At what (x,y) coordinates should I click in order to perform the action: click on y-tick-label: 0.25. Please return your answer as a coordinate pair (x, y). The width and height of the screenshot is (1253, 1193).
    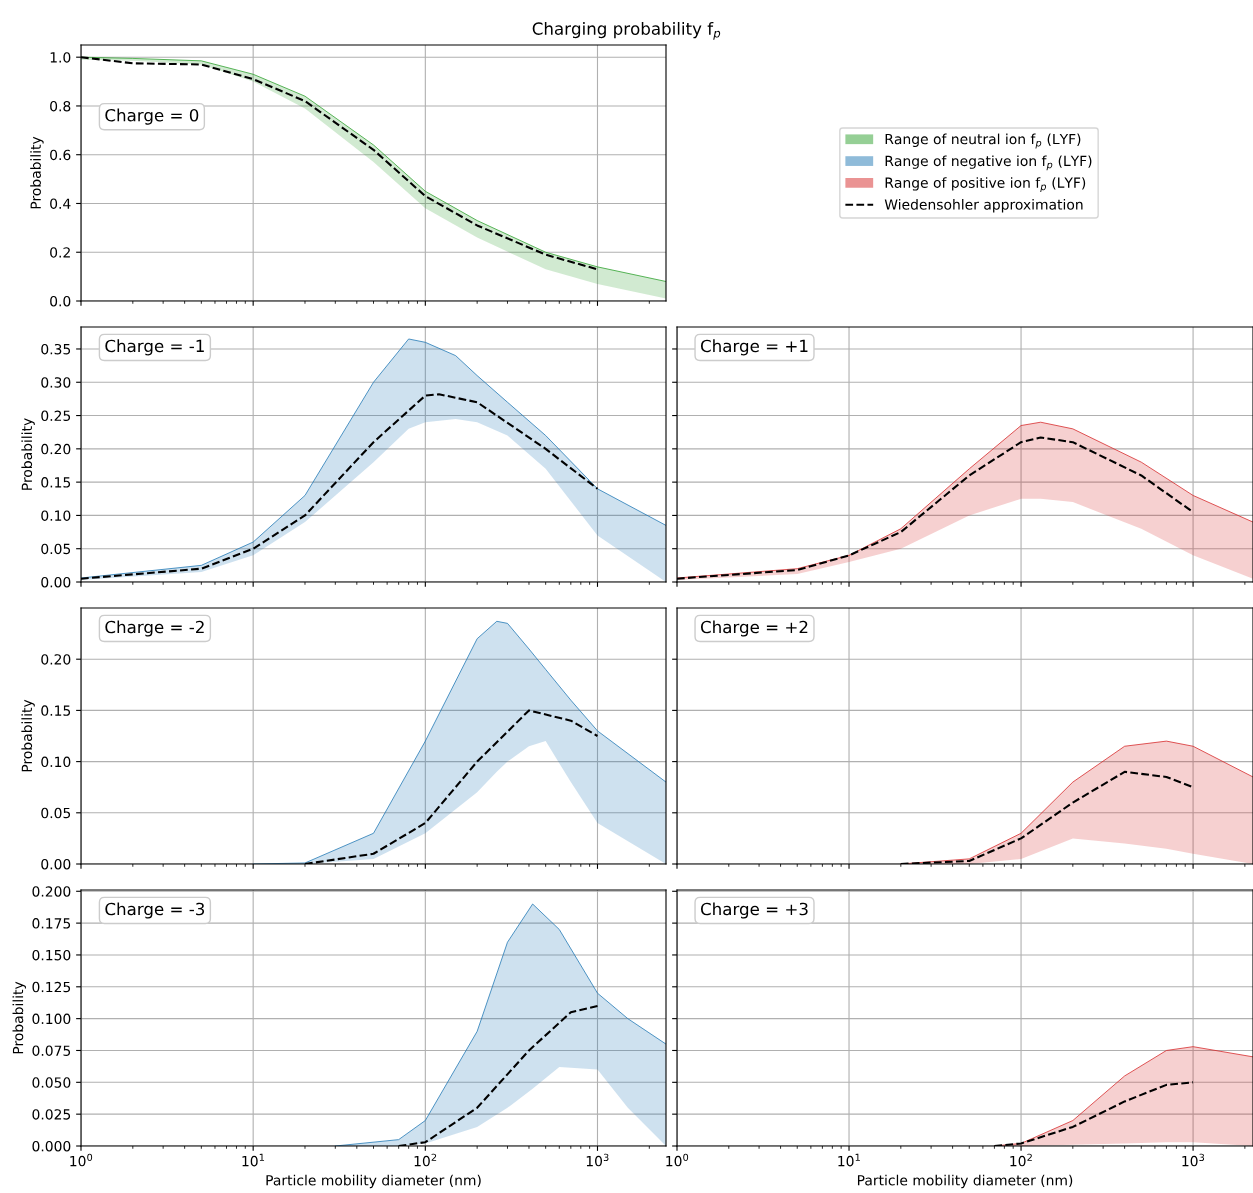
    Looking at the image, I should click on (56, 416).